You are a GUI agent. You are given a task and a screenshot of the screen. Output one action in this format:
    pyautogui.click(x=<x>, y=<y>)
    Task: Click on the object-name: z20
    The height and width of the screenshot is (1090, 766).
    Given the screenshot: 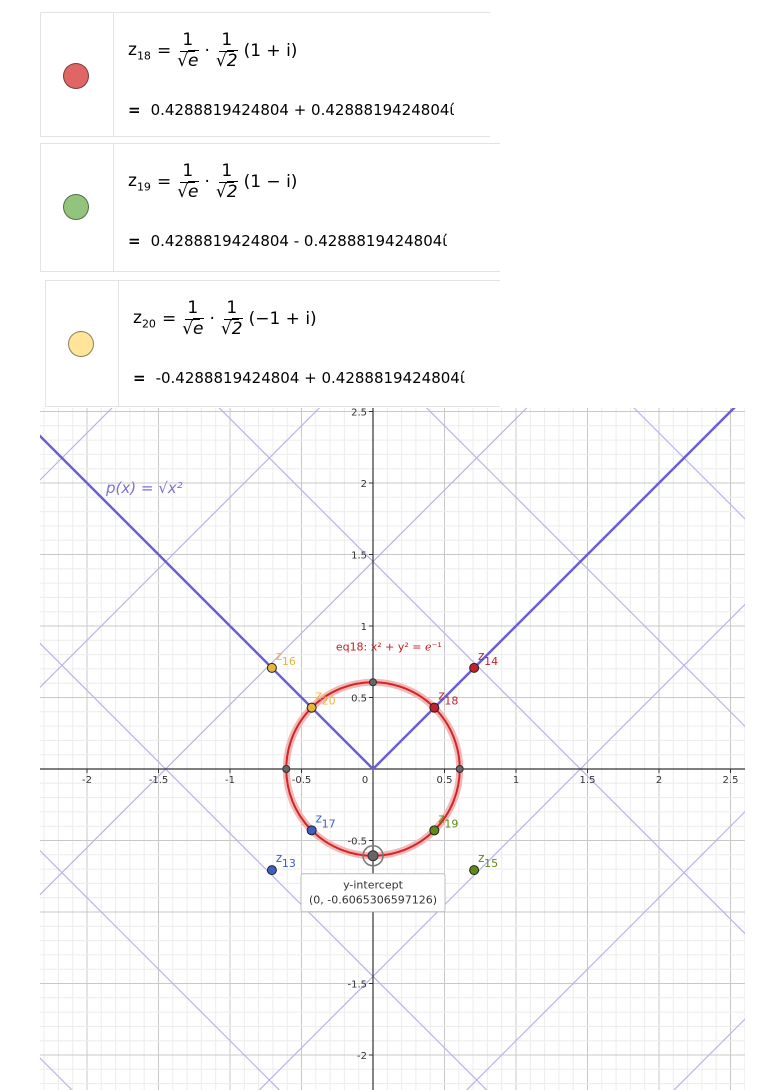 What is the action you would take?
    pyautogui.click(x=144, y=319)
    